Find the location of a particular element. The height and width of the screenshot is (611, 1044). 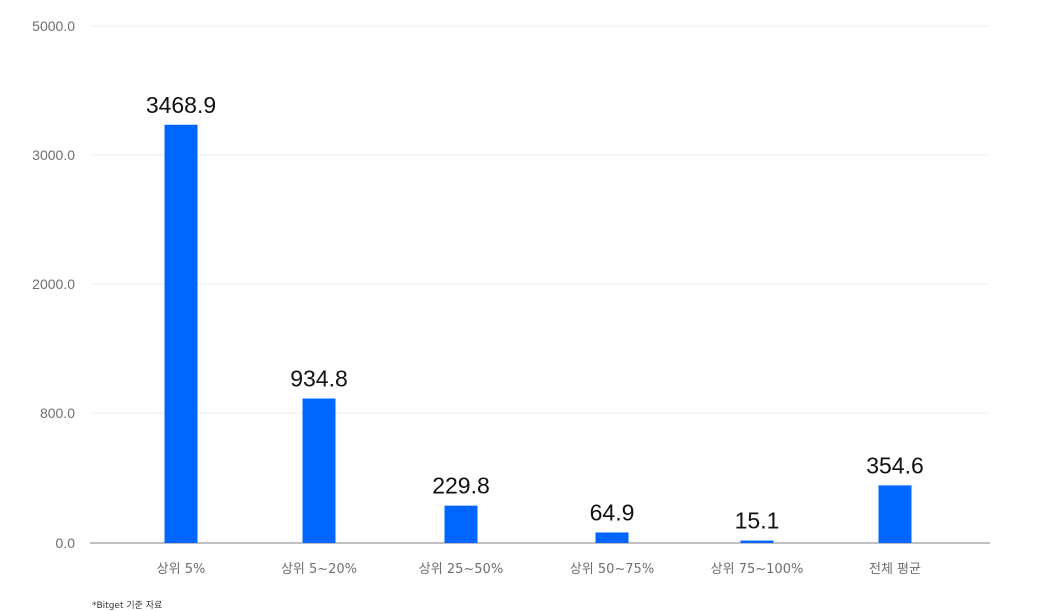

data-label: 3468.9 is located at coordinates (181, 105).